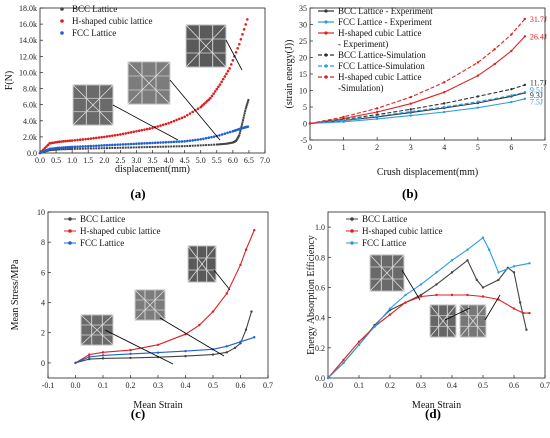 Image resolution: width=550 pixels, height=438 pixels. I want to click on legend-label: H-shaped cubic Lattice, so click(379, 77).